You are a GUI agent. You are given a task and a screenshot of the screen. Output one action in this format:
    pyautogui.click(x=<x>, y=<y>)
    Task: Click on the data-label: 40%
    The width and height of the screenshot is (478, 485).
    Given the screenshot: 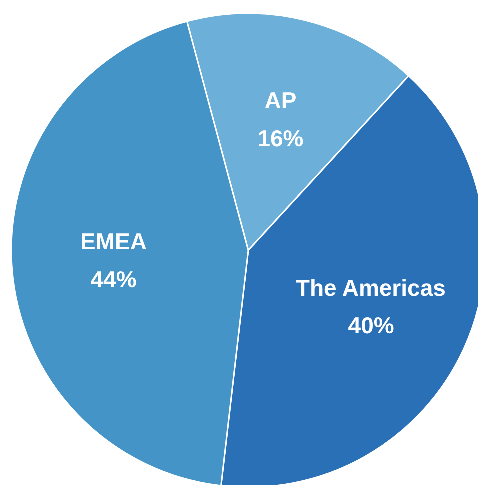 What is the action you would take?
    pyautogui.click(x=371, y=325)
    